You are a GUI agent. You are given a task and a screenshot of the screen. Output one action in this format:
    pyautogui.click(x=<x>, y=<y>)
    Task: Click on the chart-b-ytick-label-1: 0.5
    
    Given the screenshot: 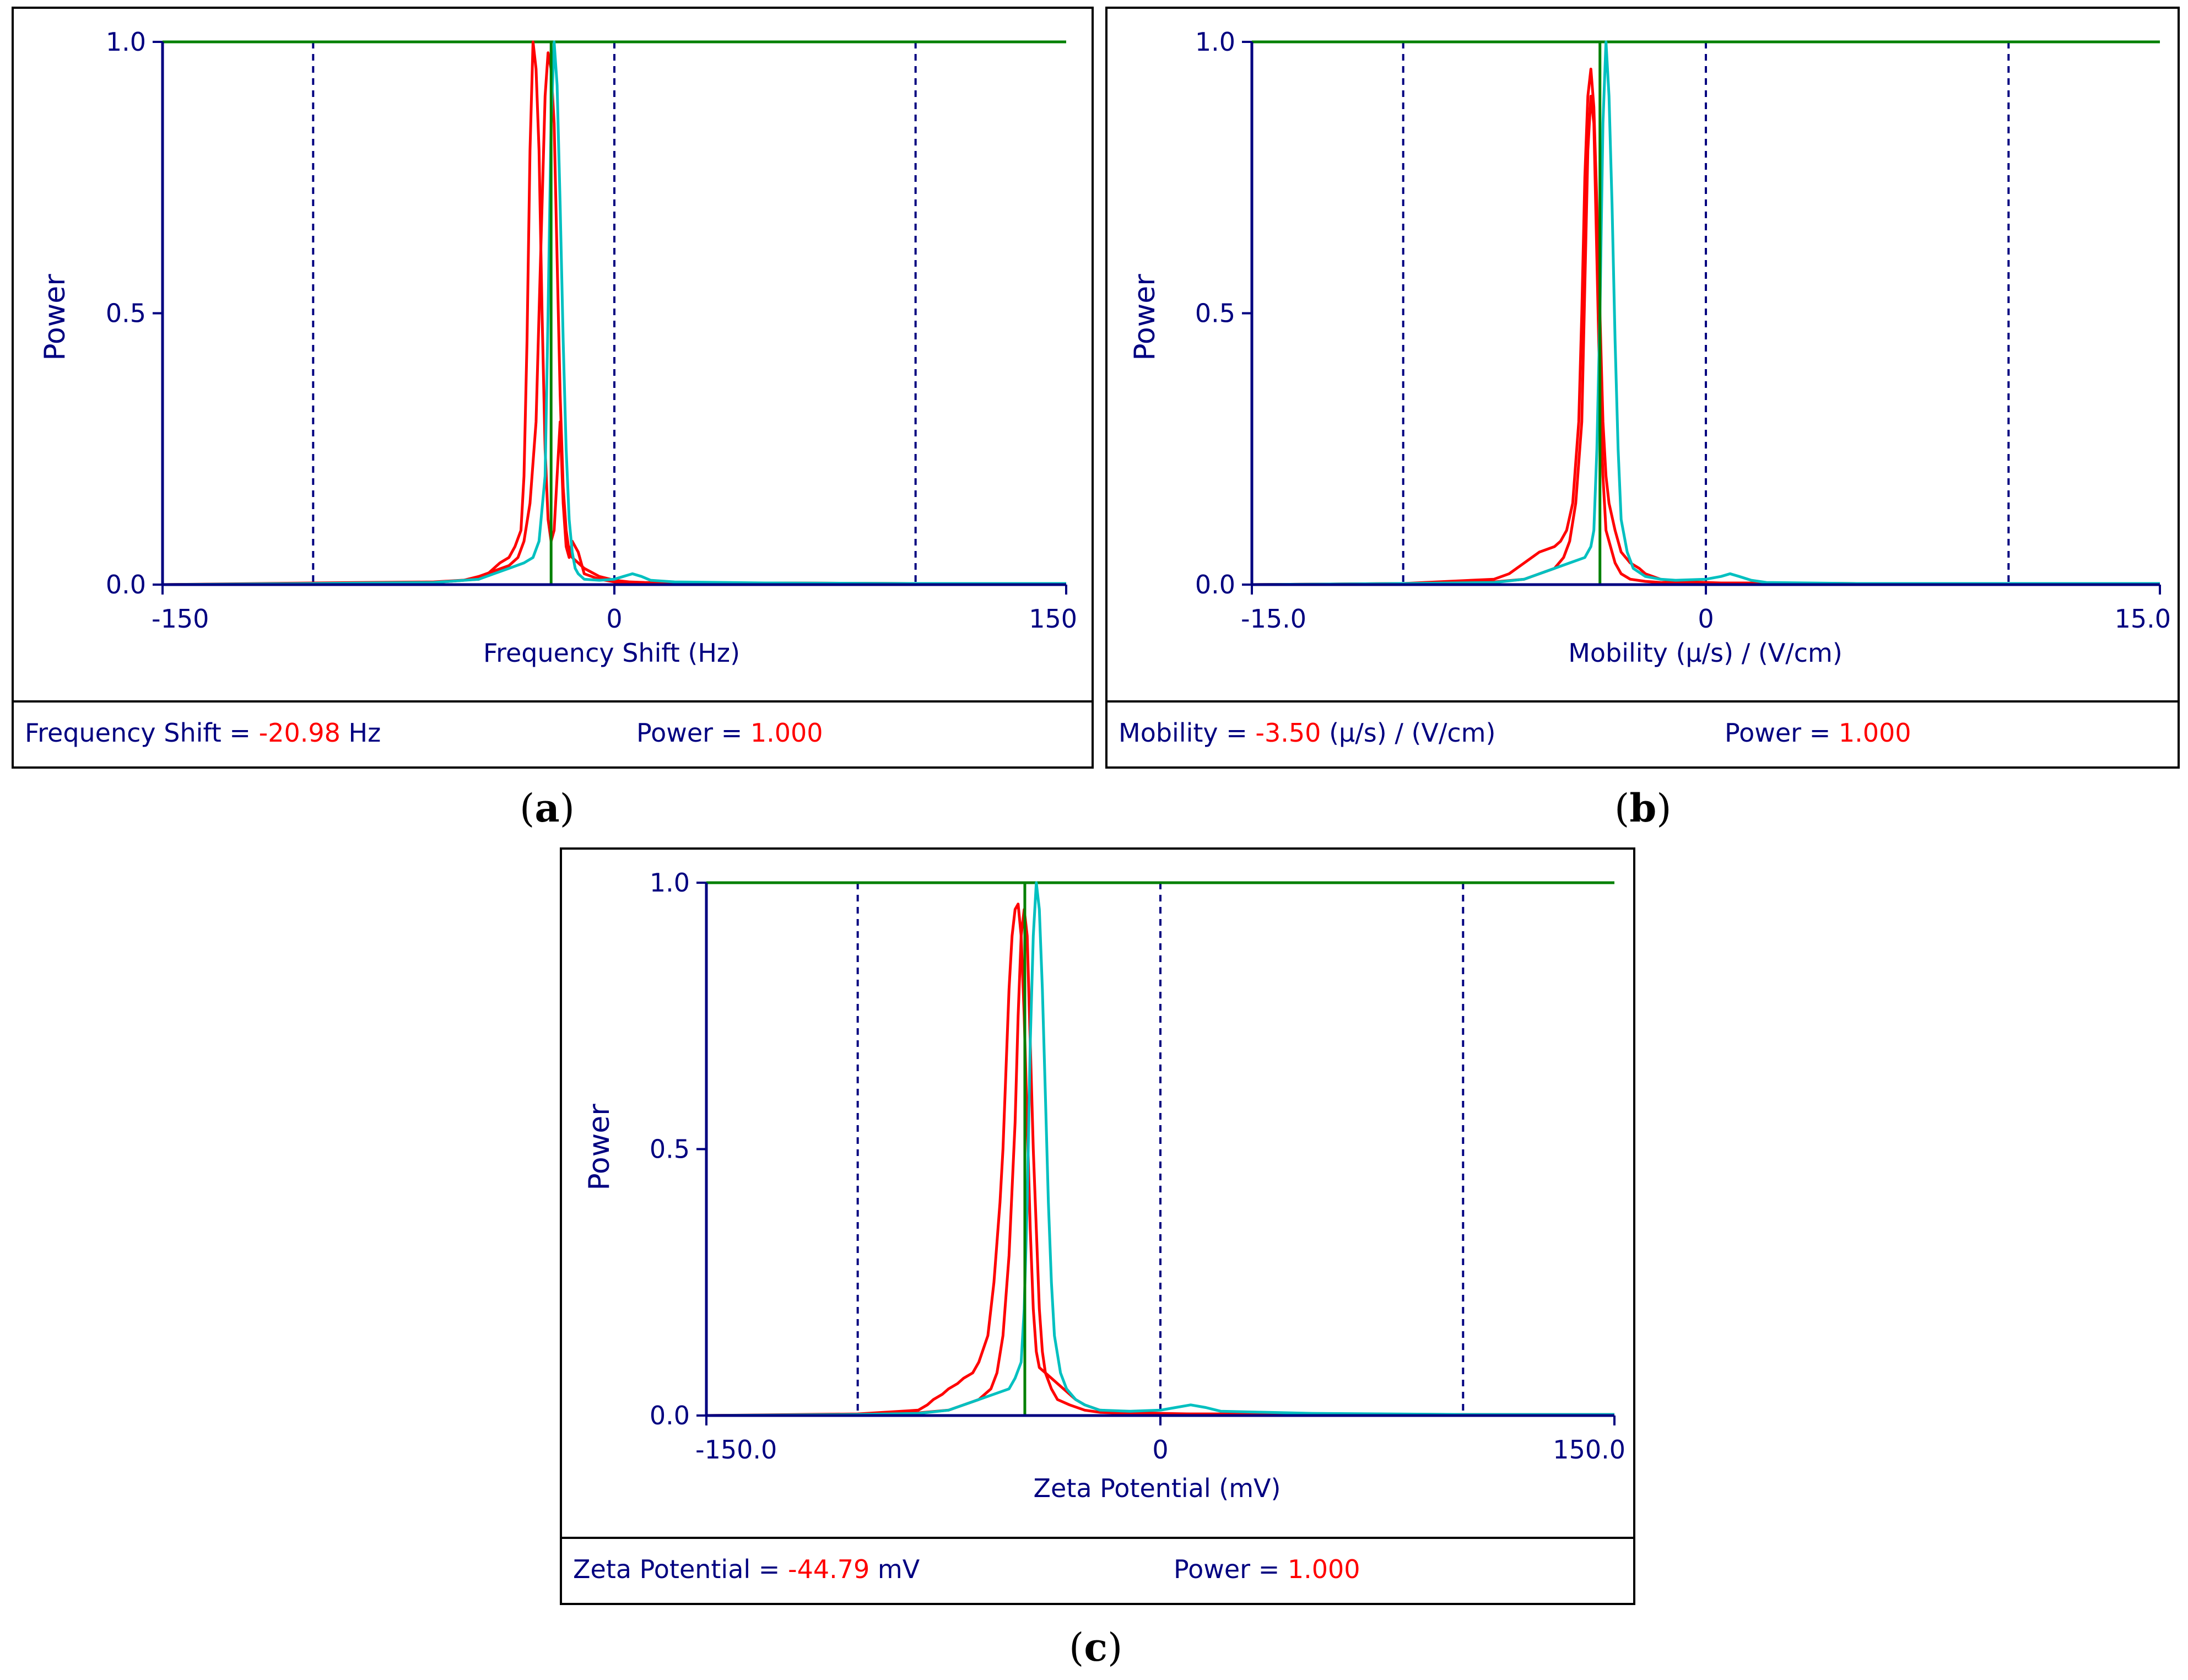 What is the action you would take?
    pyautogui.click(x=1215, y=313)
    